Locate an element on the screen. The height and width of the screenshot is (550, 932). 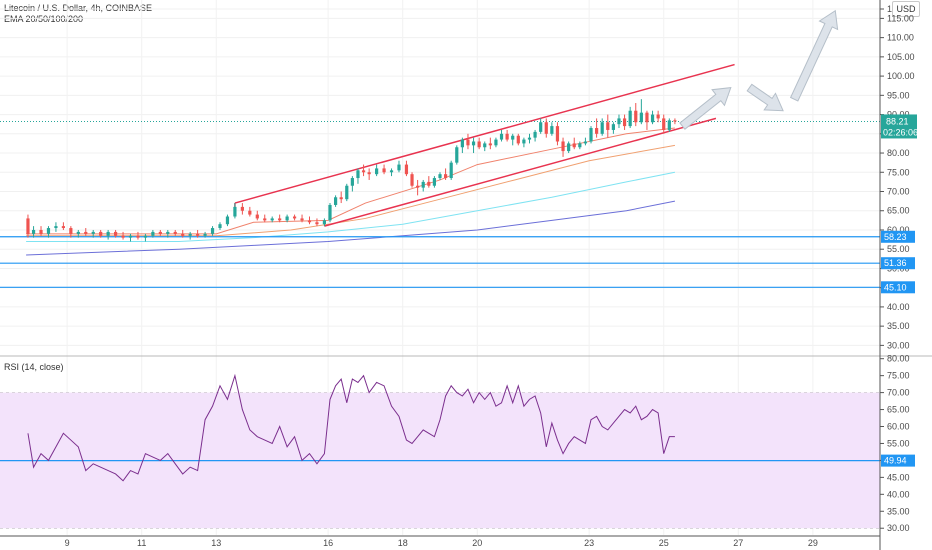
rsi-level-tag is located at coordinates (898, 460).